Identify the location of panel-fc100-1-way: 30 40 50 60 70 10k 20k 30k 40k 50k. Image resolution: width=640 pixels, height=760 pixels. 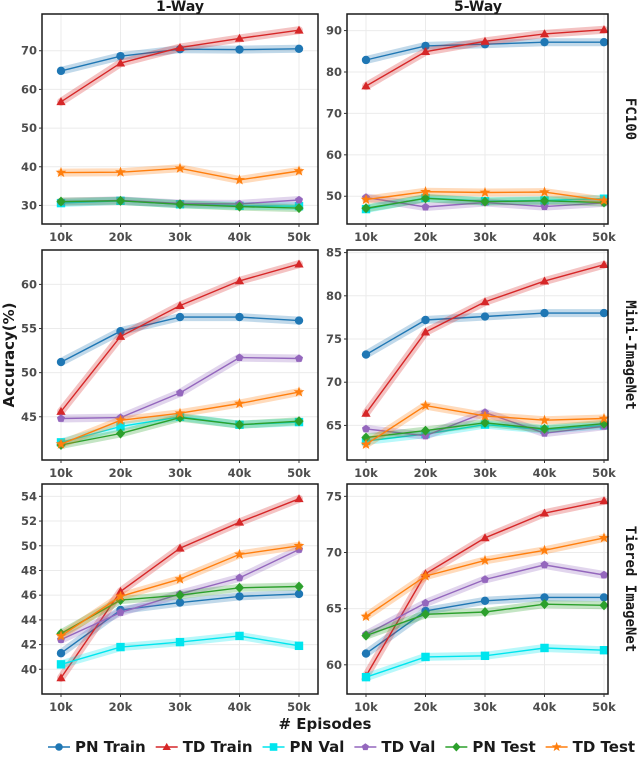
(170, 128).